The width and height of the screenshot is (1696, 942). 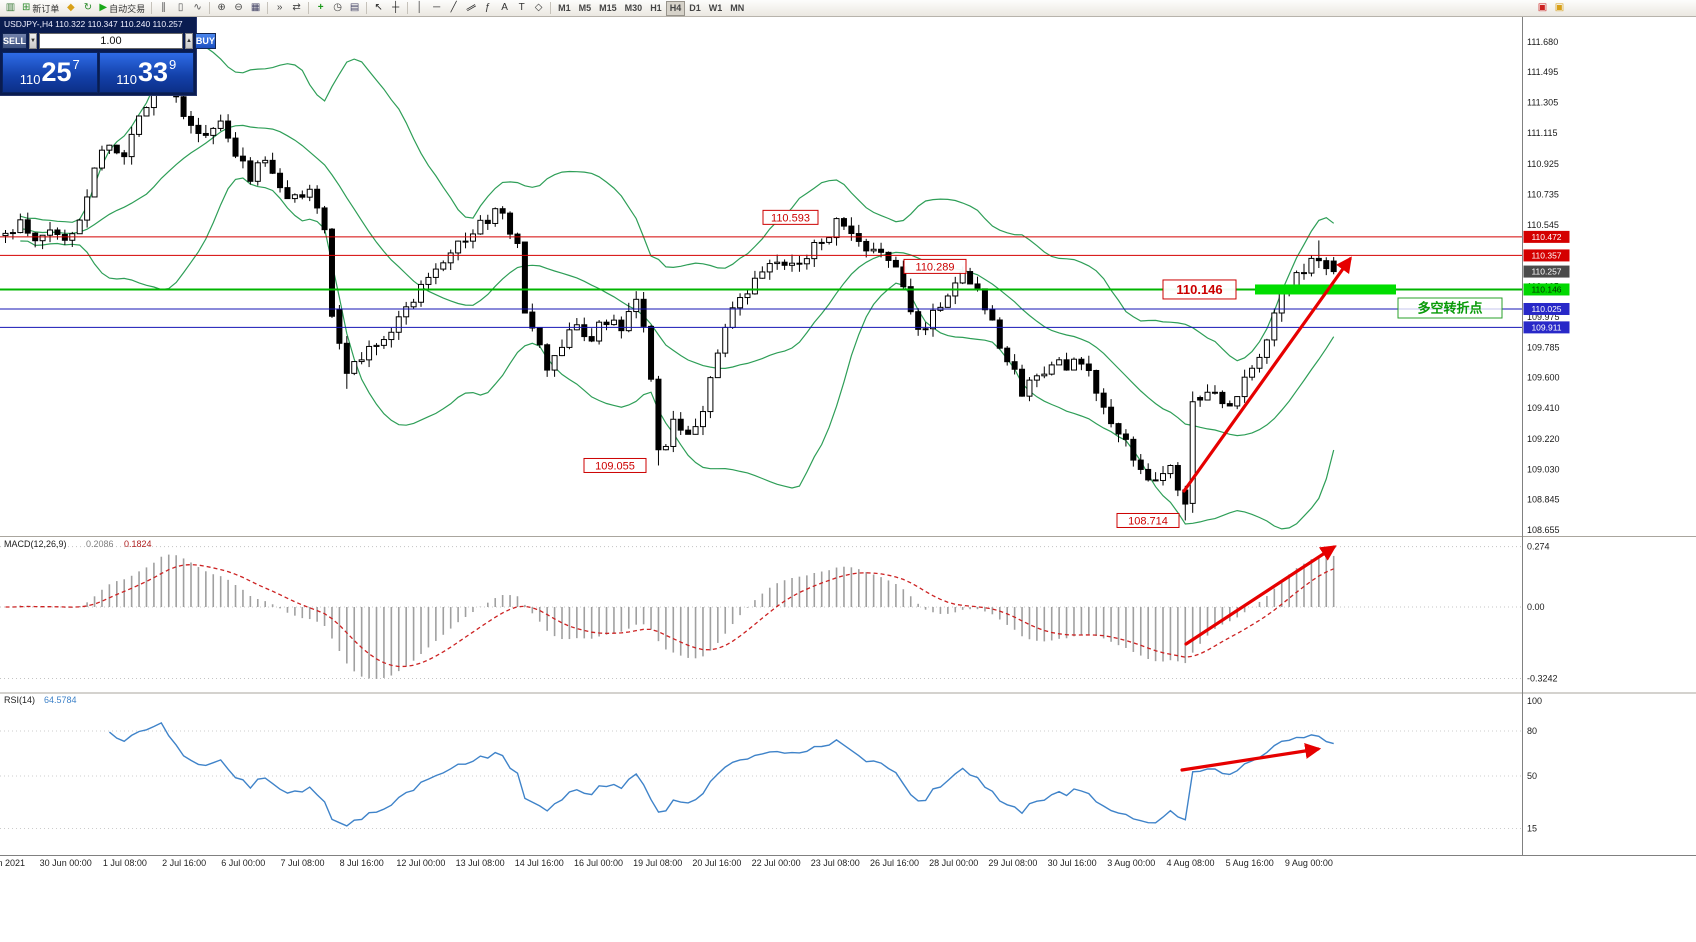 I want to click on label-button: T, so click(x=521, y=8).